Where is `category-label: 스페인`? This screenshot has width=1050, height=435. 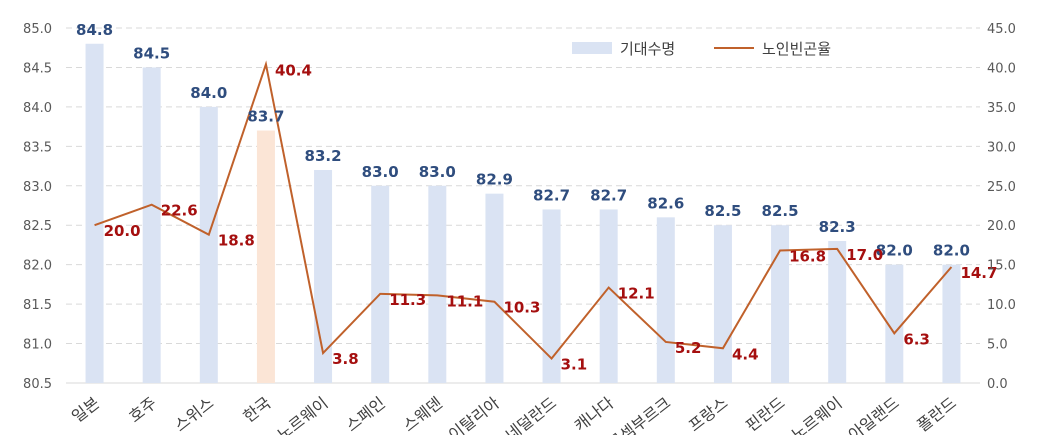
category-label: 스페인 is located at coordinates (365, 414).